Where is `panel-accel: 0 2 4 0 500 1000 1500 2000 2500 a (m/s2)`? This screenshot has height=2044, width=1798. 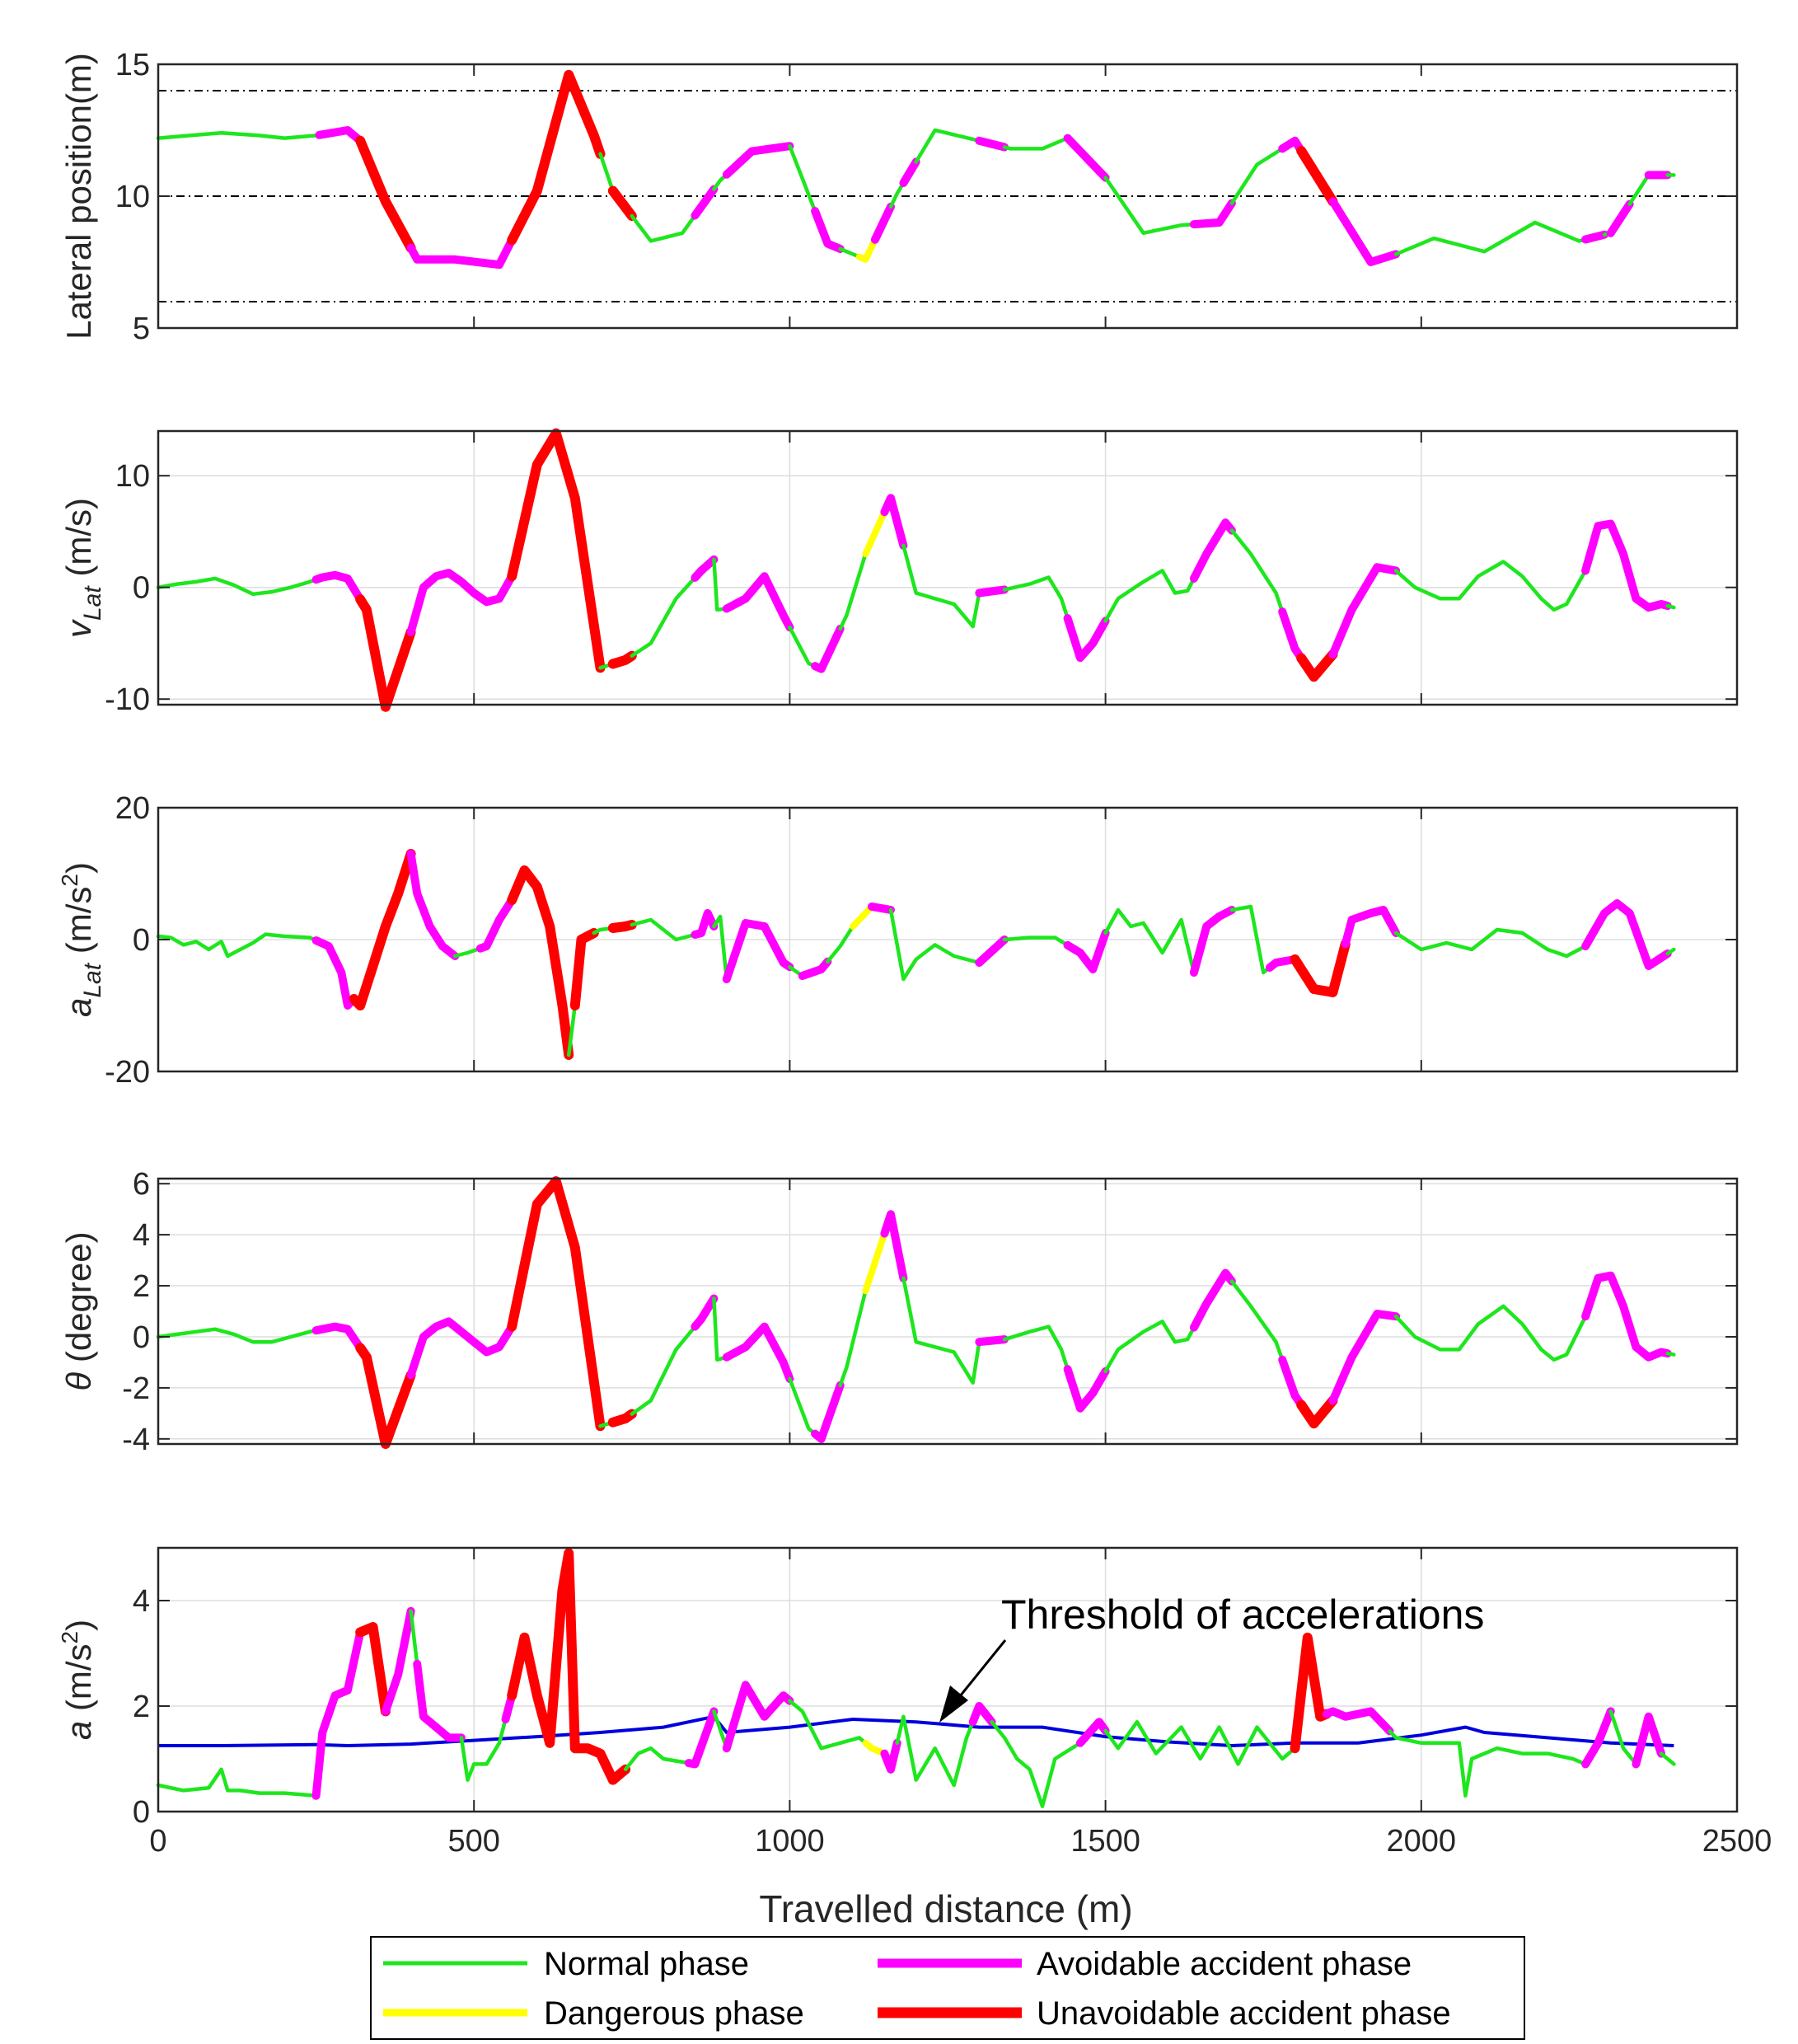 panel-accel: 0 2 4 0 500 1000 1500 2000 2500 a (m/s2) is located at coordinates (914, 1702).